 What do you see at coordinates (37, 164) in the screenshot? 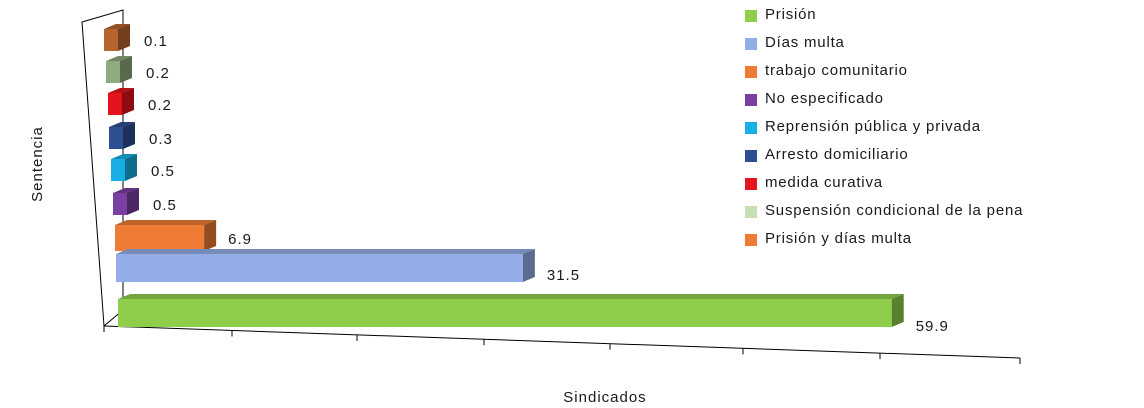
I see `y-axis-title: Sentencia` at bounding box center [37, 164].